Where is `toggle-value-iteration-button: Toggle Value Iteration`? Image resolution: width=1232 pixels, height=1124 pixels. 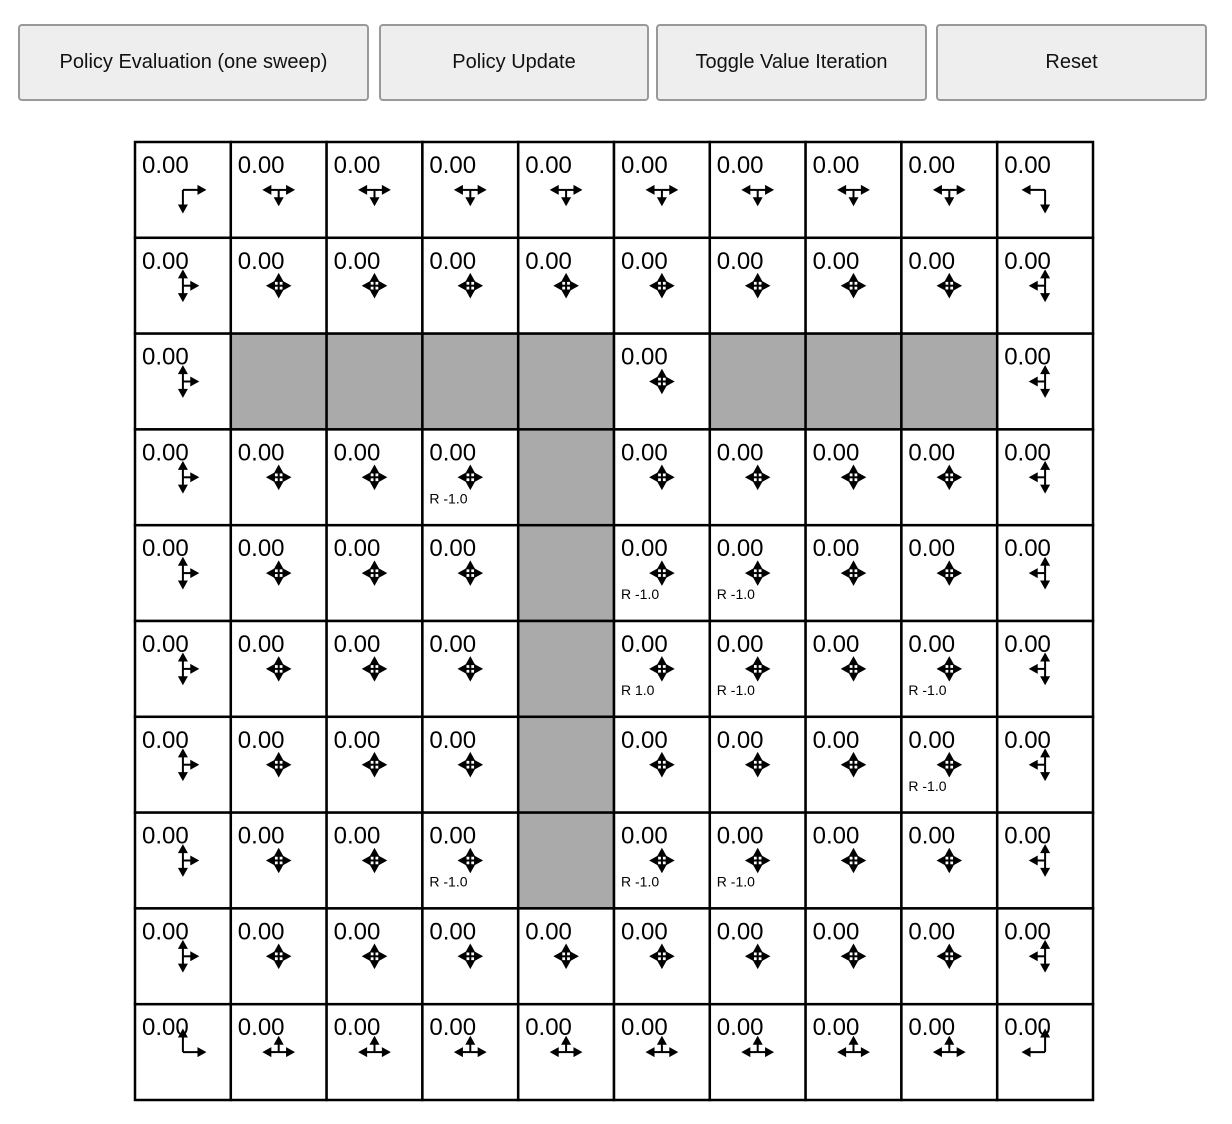 toggle-value-iteration-button: Toggle Value Iteration is located at coordinates (791, 62).